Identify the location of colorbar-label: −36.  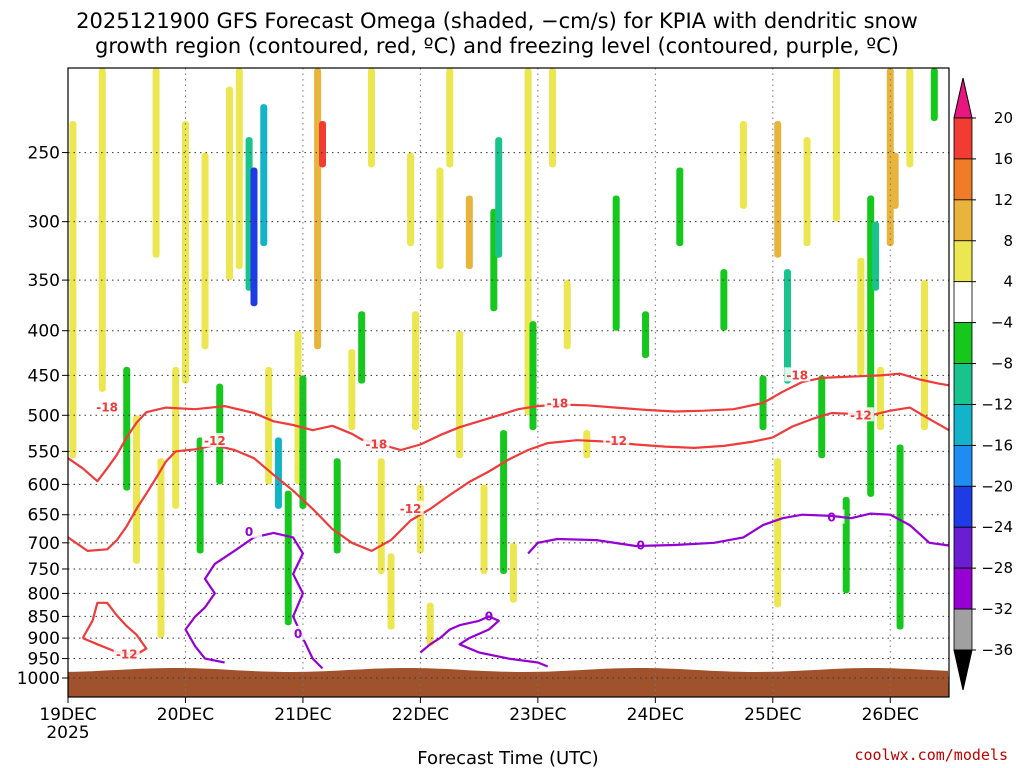
(997, 650).